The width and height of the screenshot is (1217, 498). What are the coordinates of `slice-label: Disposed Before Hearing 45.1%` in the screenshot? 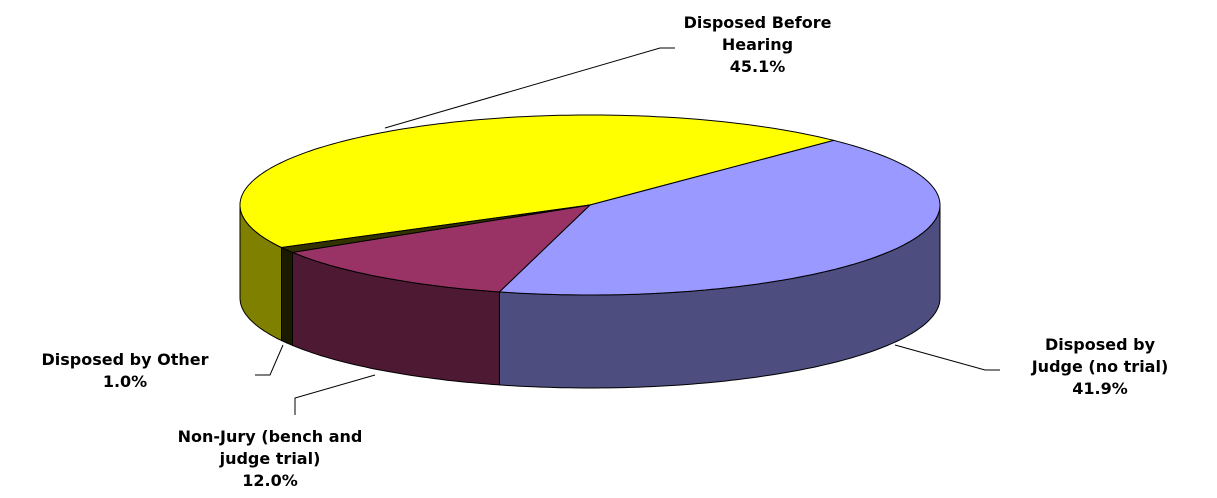 It's located at (757, 45).